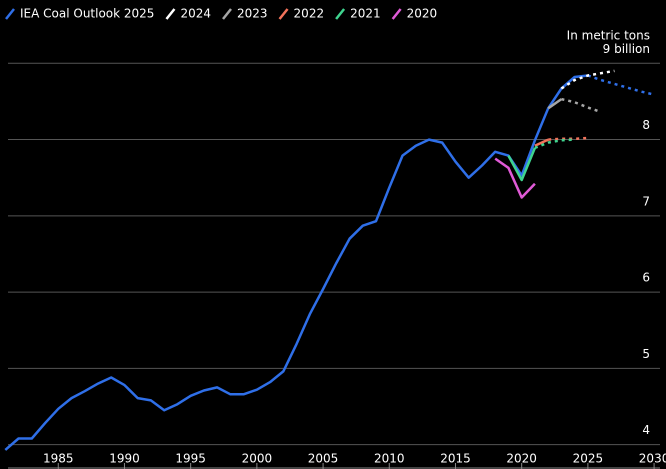  Describe the element at coordinates (323, 459) in the screenshot. I see `x-tick-label: 2005` at that location.